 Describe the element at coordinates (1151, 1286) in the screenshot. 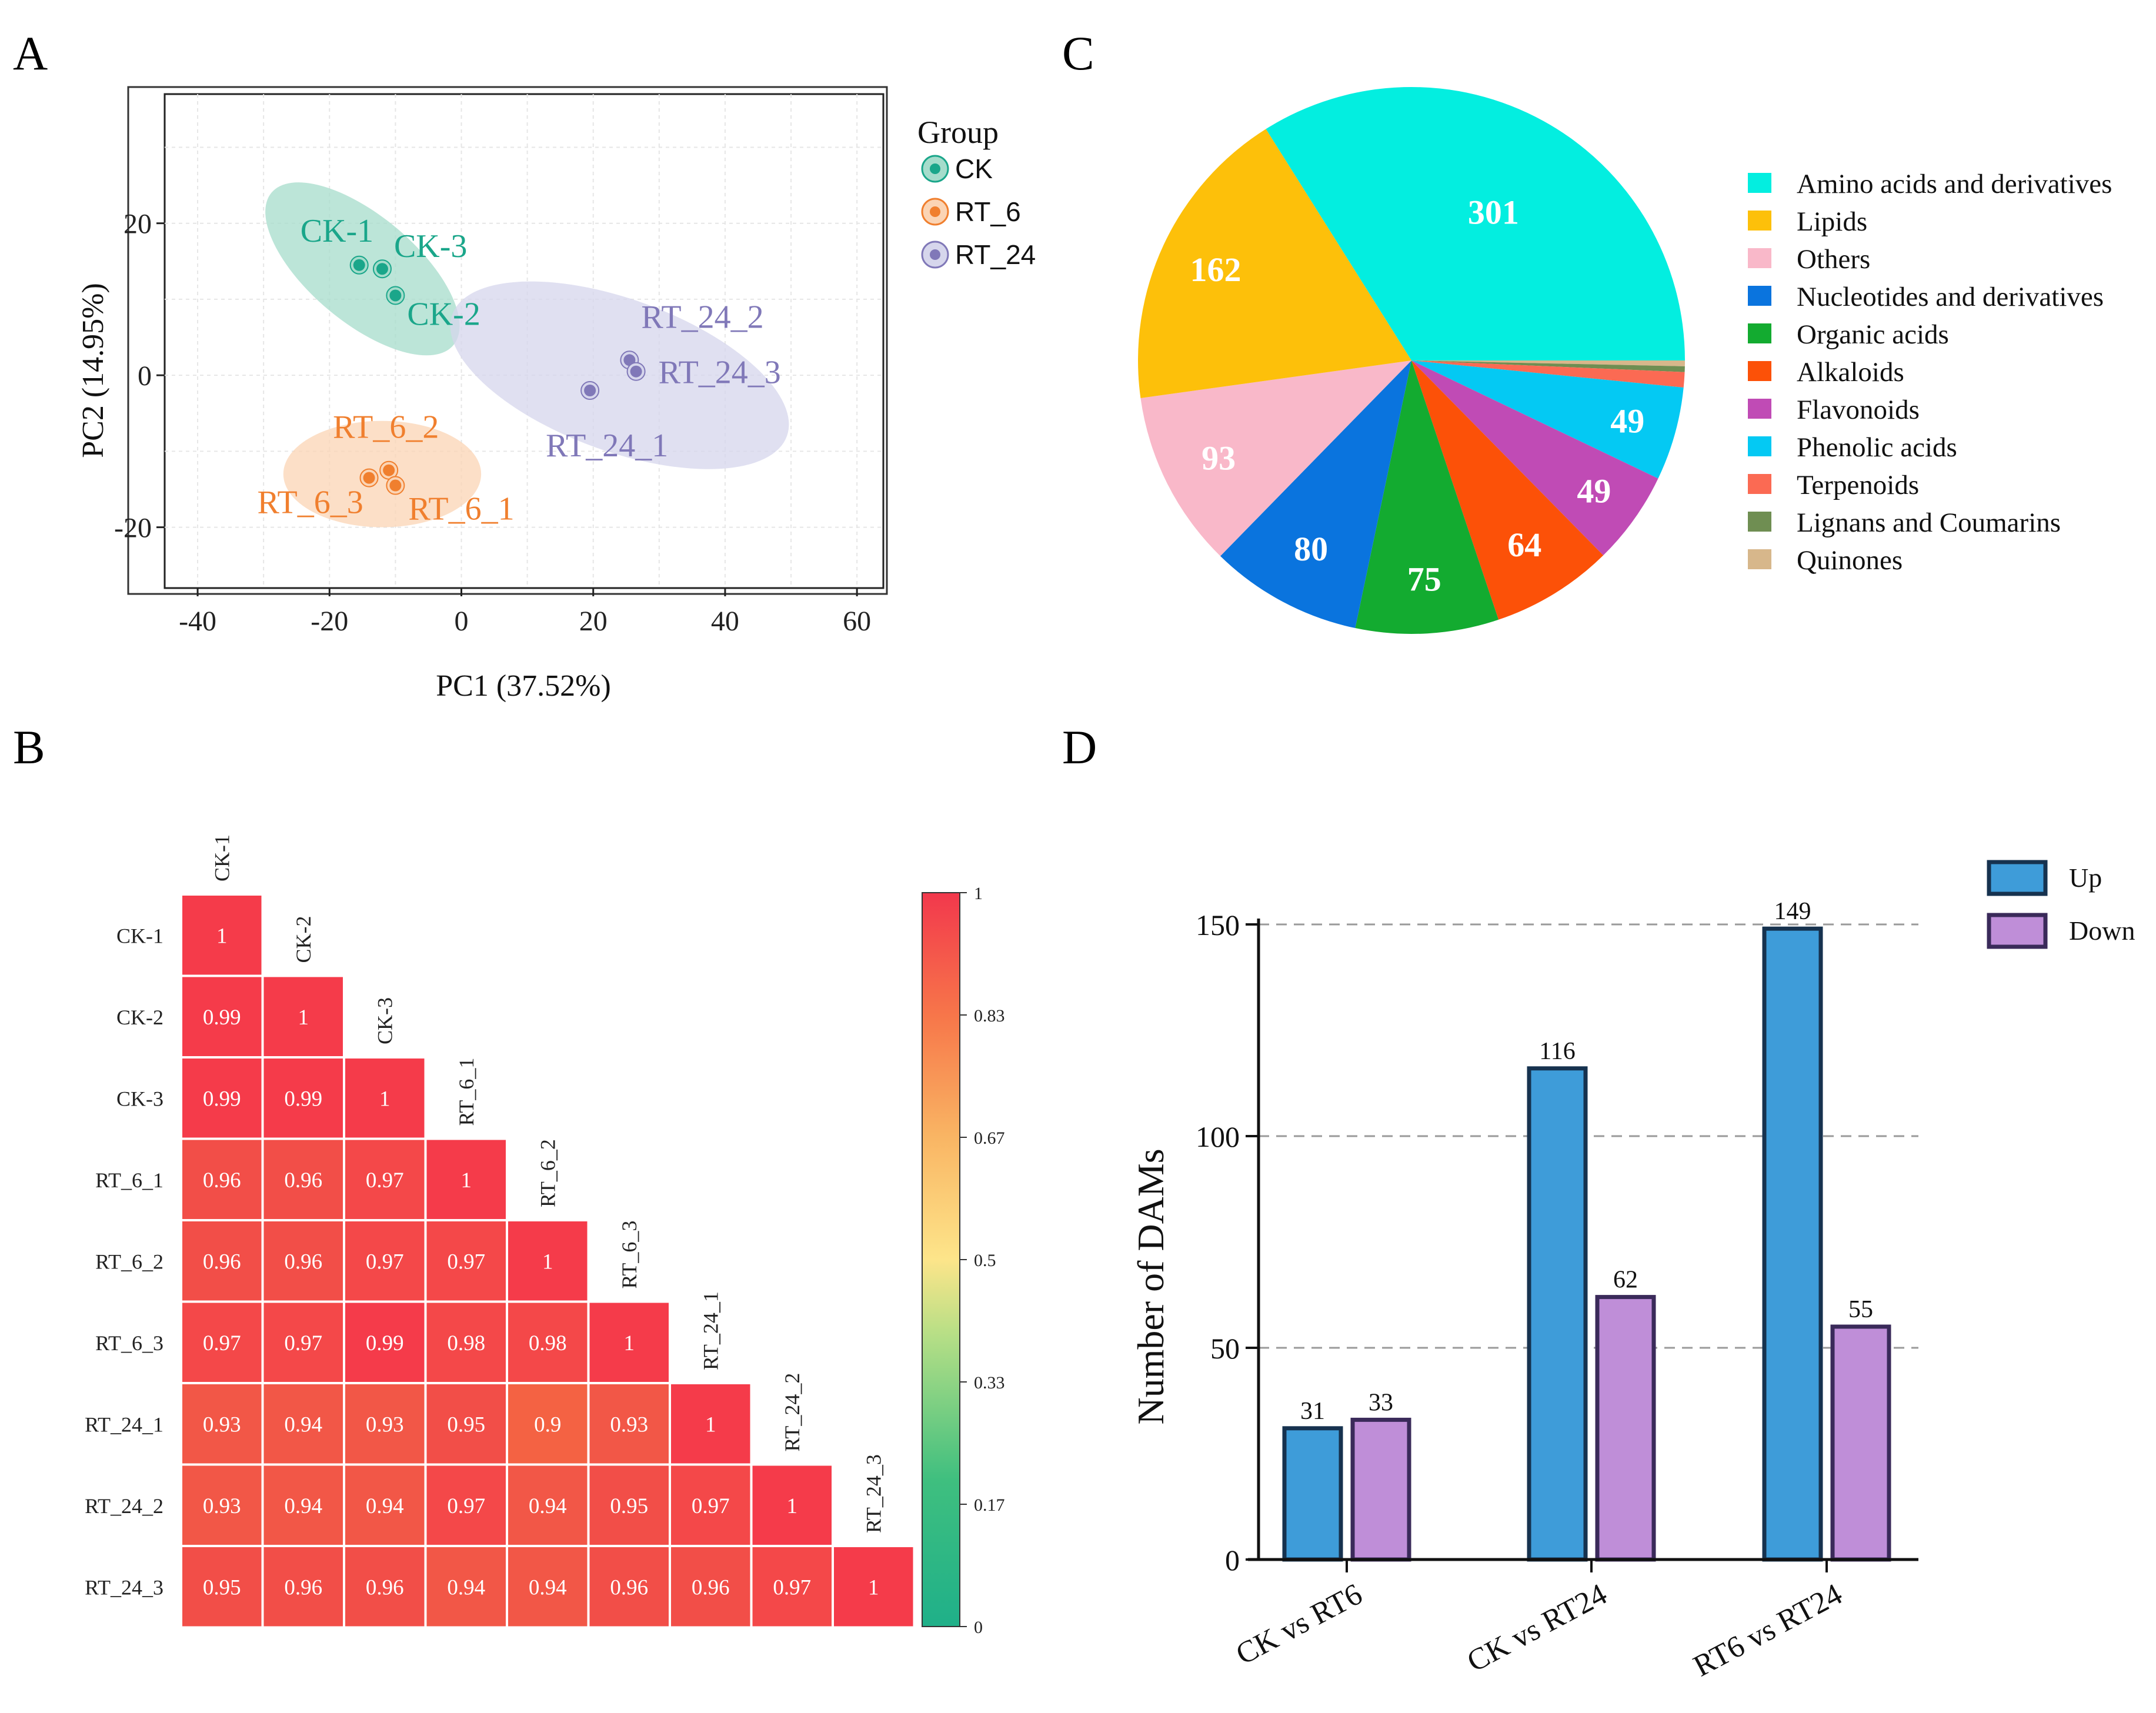

I see `bar-y-axis-label: Number of DAMs` at that location.